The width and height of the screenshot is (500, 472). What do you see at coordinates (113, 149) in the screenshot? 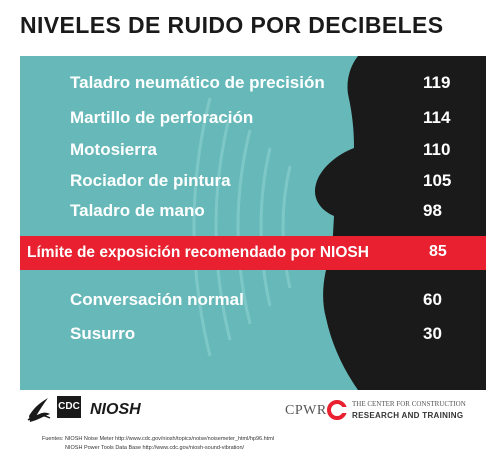
I see `noise-source-label: Motosierra` at bounding box center [113, 149].